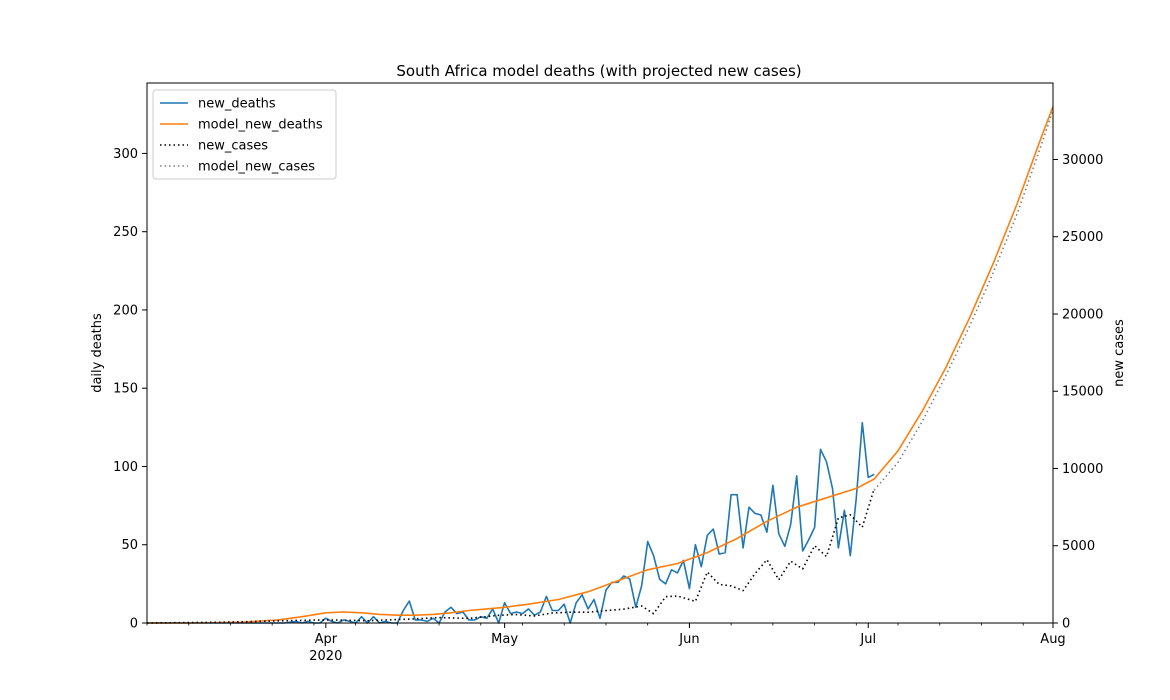 The height and width of the screenshot is (700, 1170). What do you see at coordinates (1082, 392) in the screenshot?
I see `y-right-tick-label: 15000` at bounding box center [1082, 392].